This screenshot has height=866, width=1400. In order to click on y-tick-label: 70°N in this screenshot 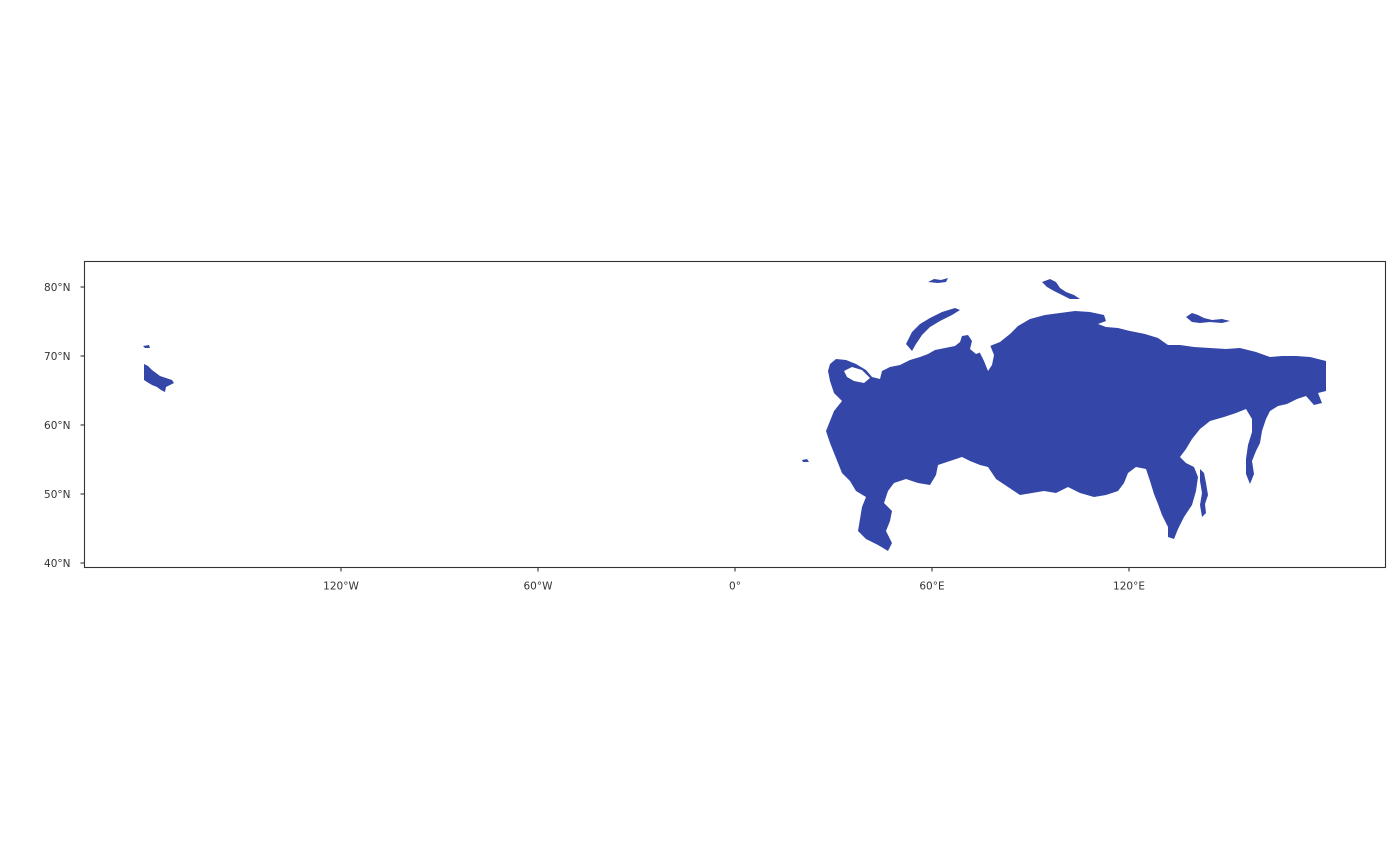, I will do `click(57, 357)`.